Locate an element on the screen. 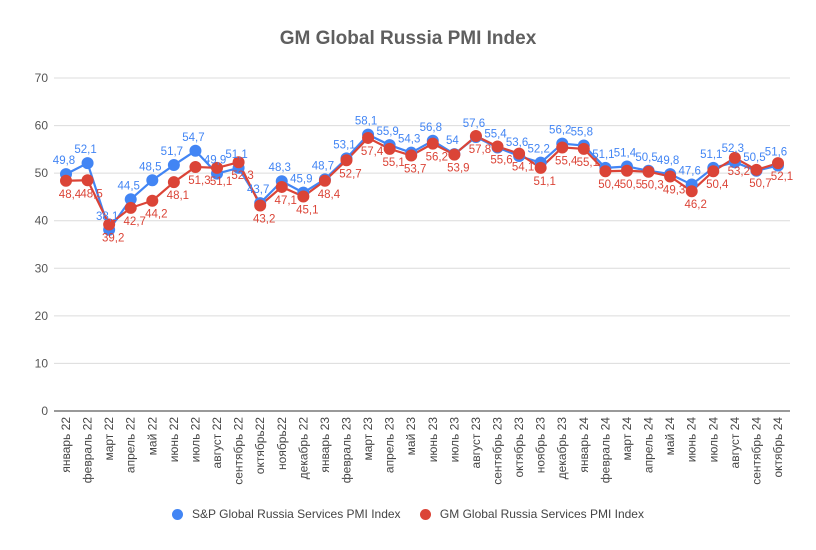 The image size is (816, 550). data-label: 55,6 is located at coordinates (501, 161).